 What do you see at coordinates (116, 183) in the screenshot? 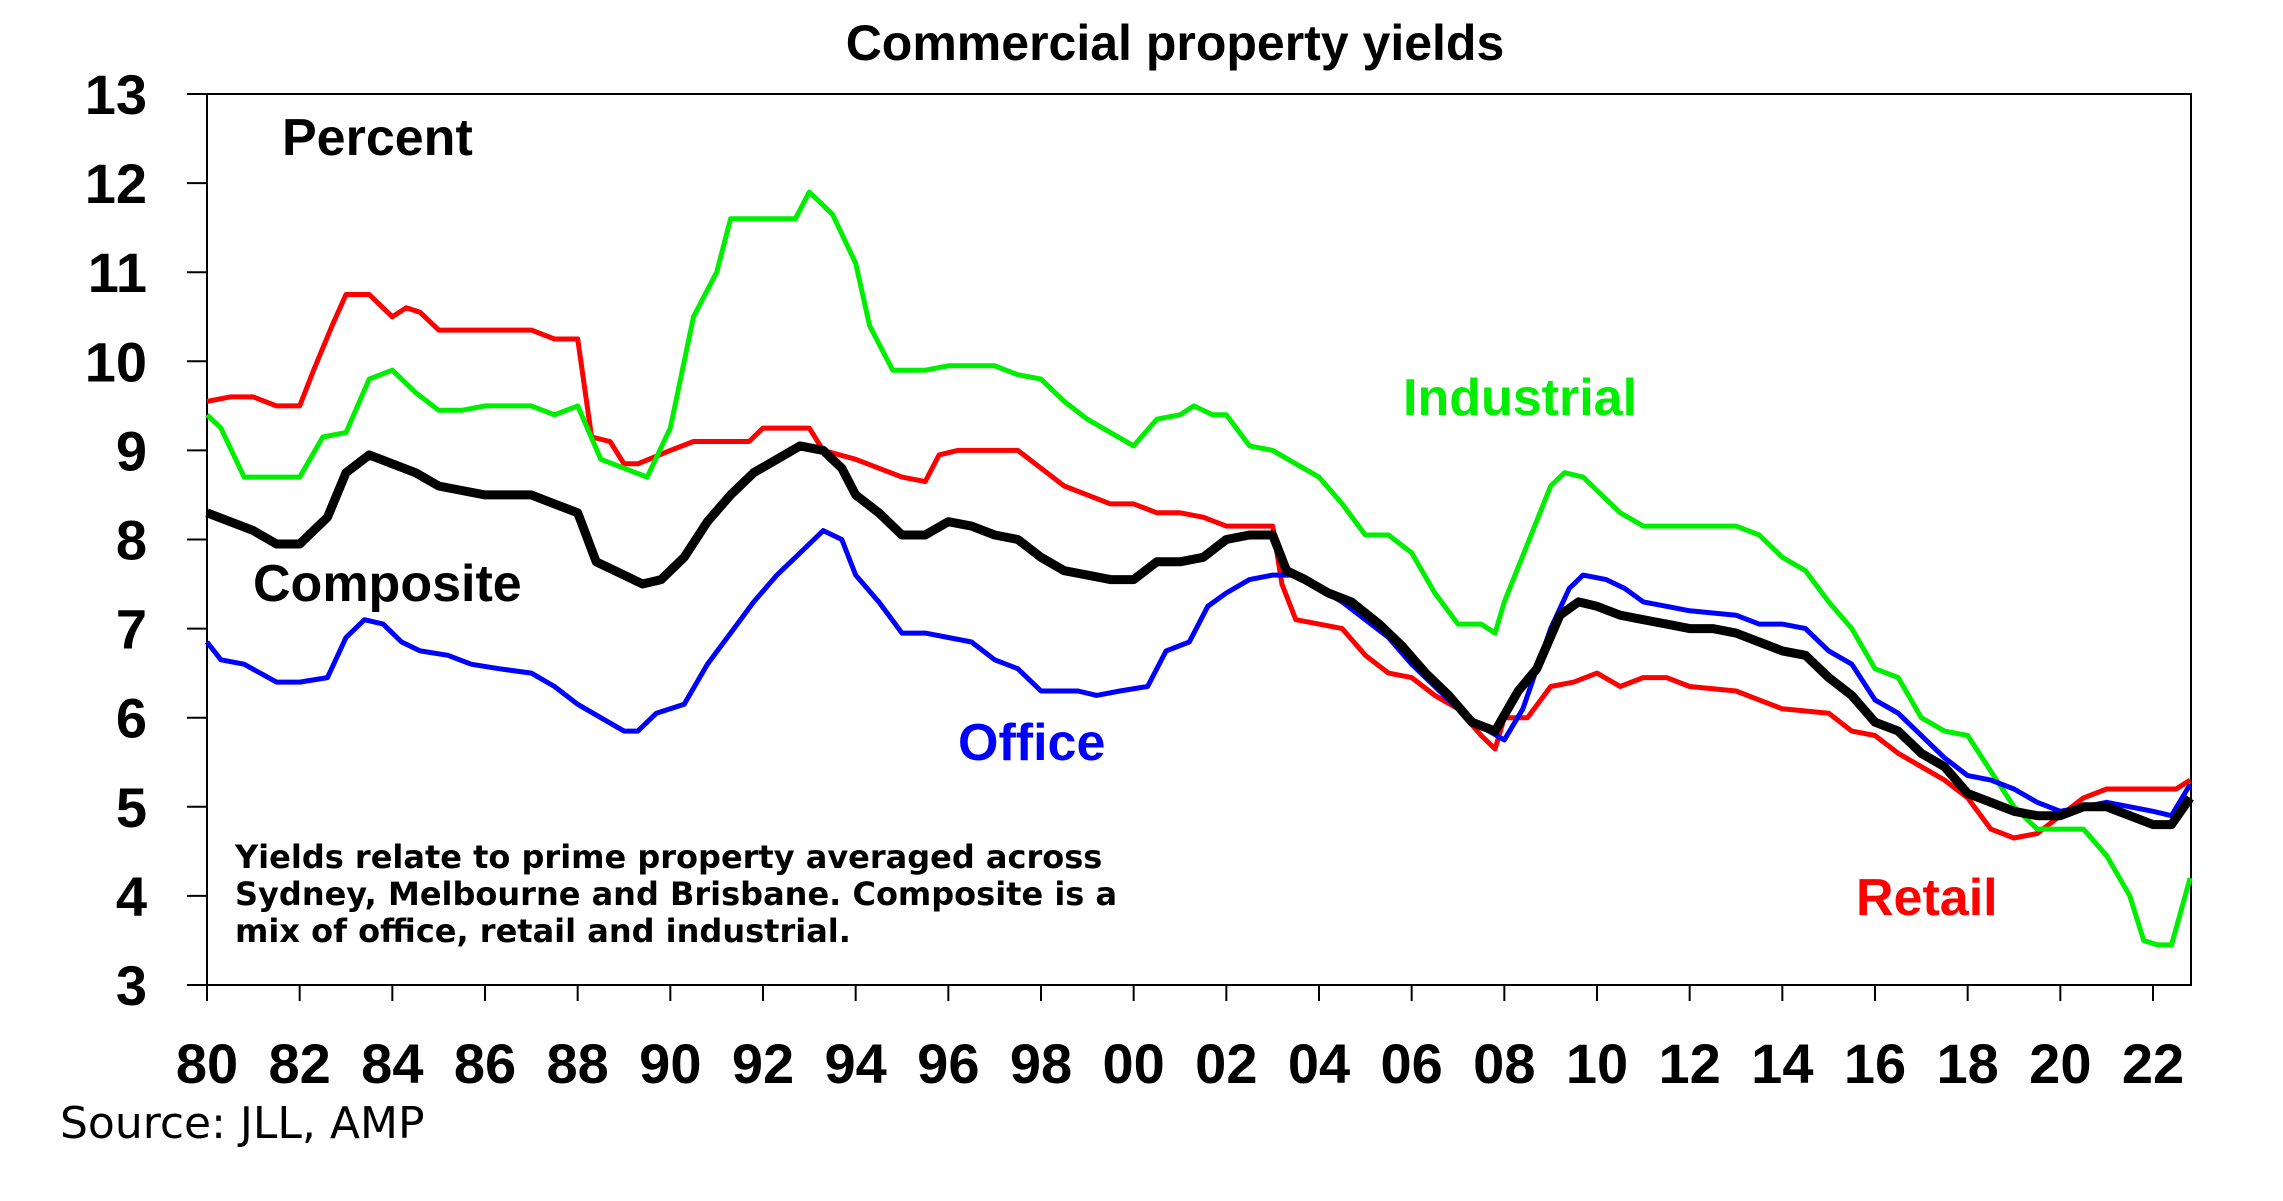
I see `y-tick-label: 12` at bounding box center [116, 183].